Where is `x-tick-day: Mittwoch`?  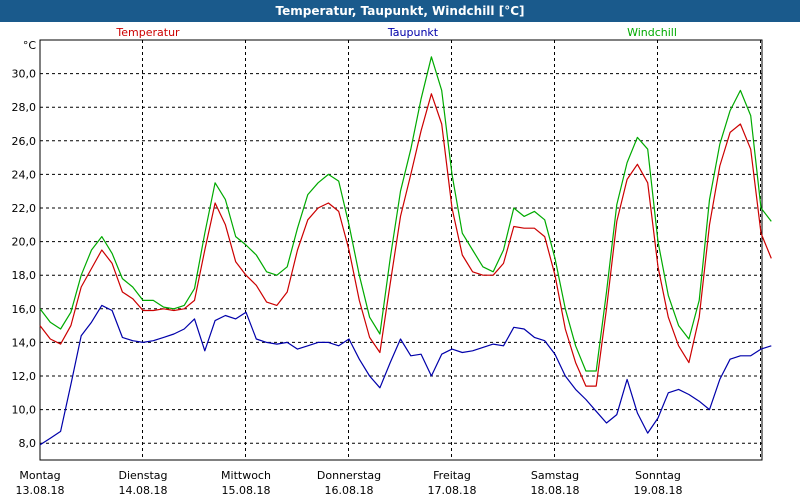
x-tick-day: Mittwoch is located at coordinates (246, 475).